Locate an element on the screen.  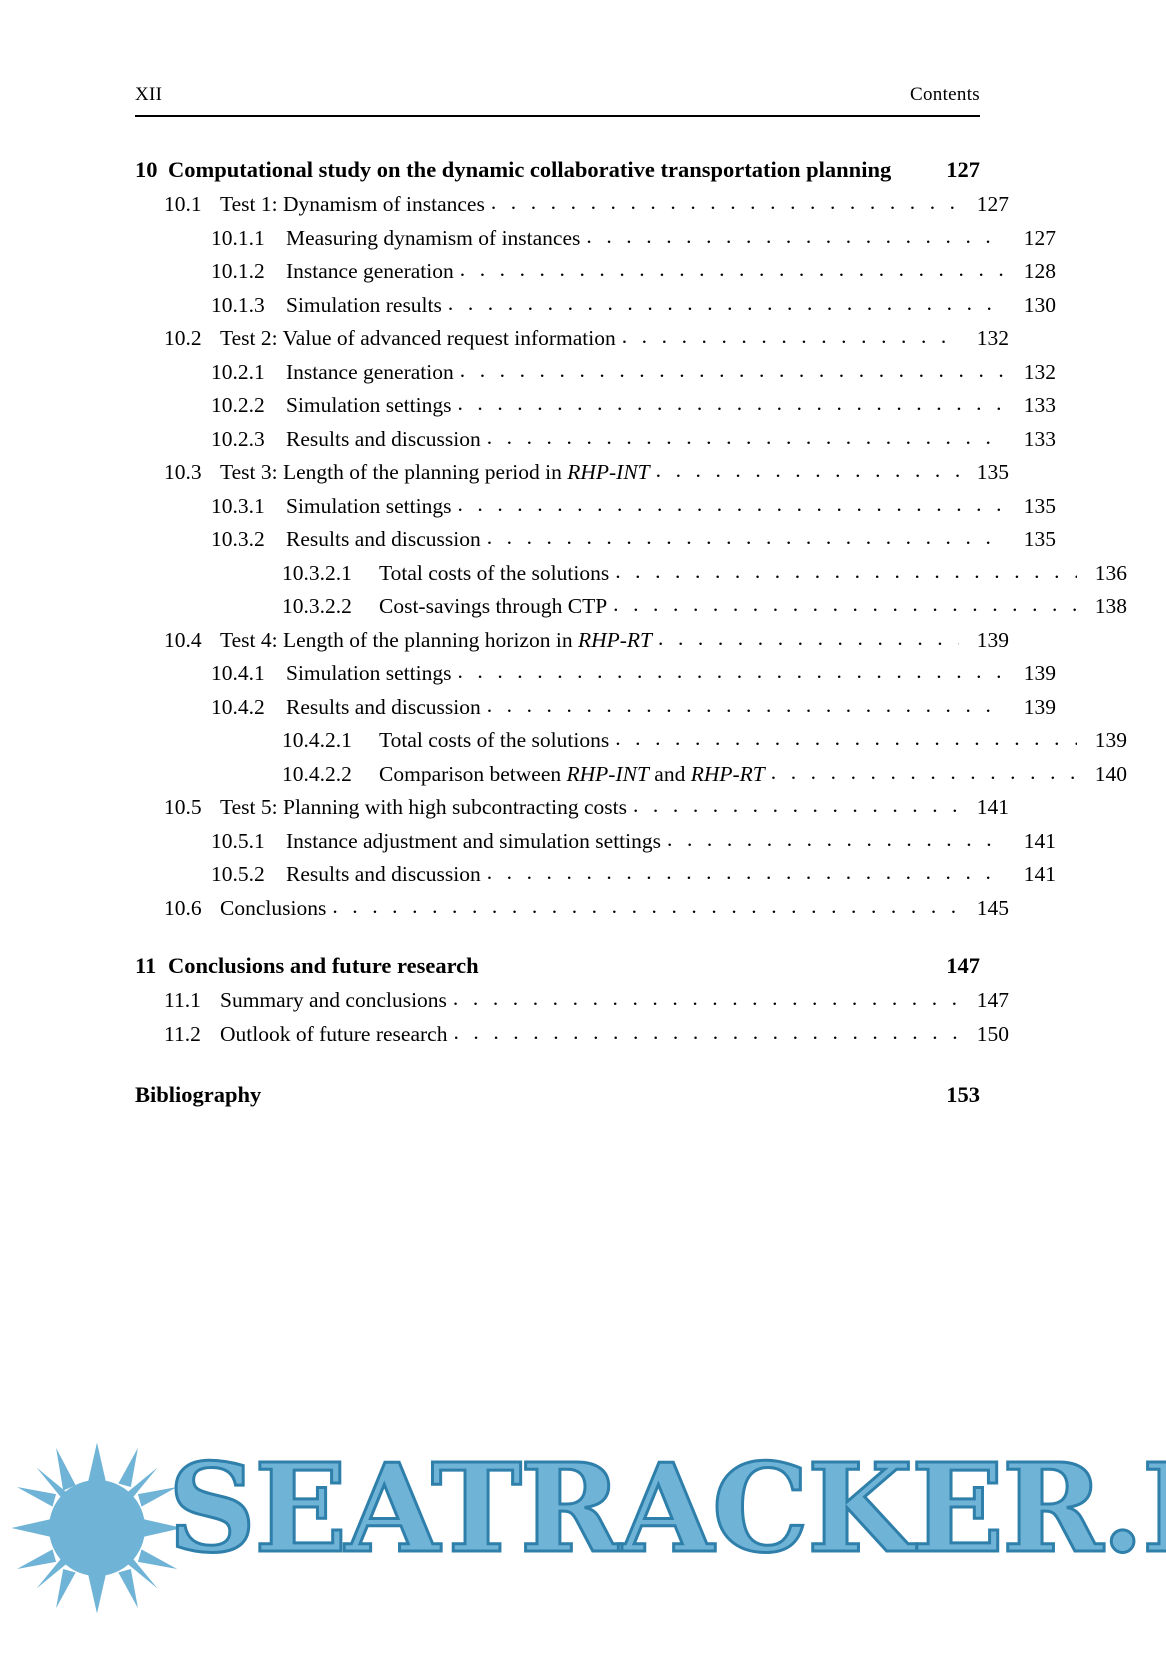
toc-backmatter-entry: 153 Bibliography is located at coordinates (557, 1095).